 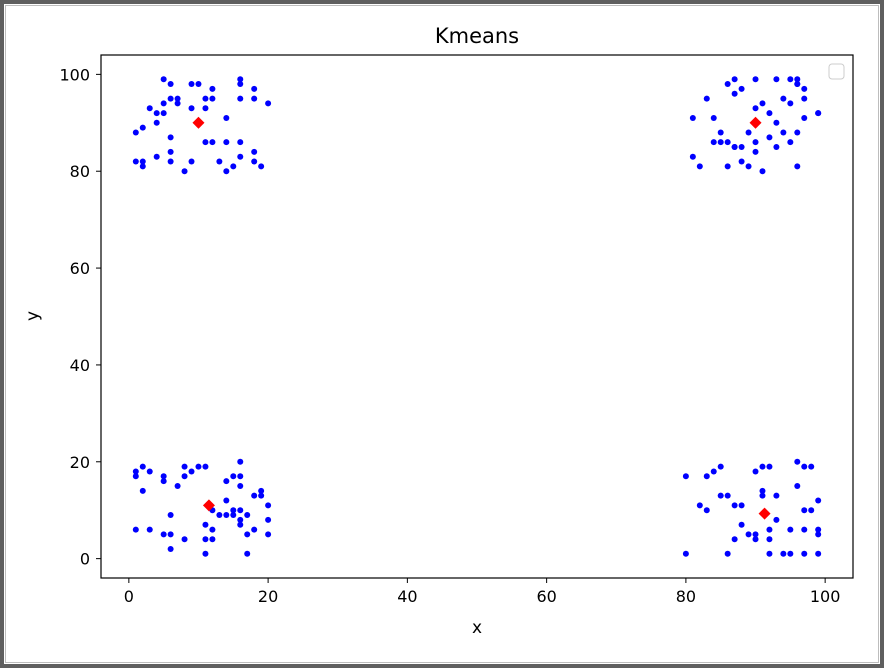 I want to click on x-axis-label: x, so click(x=477, y=628).